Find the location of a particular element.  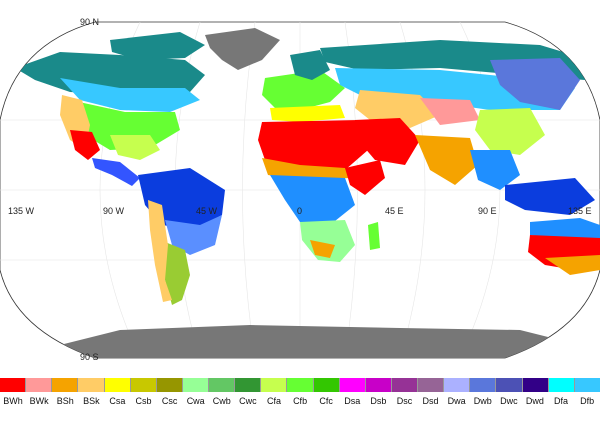

legend-swatch-dwd is located at coordinates (535, 385).